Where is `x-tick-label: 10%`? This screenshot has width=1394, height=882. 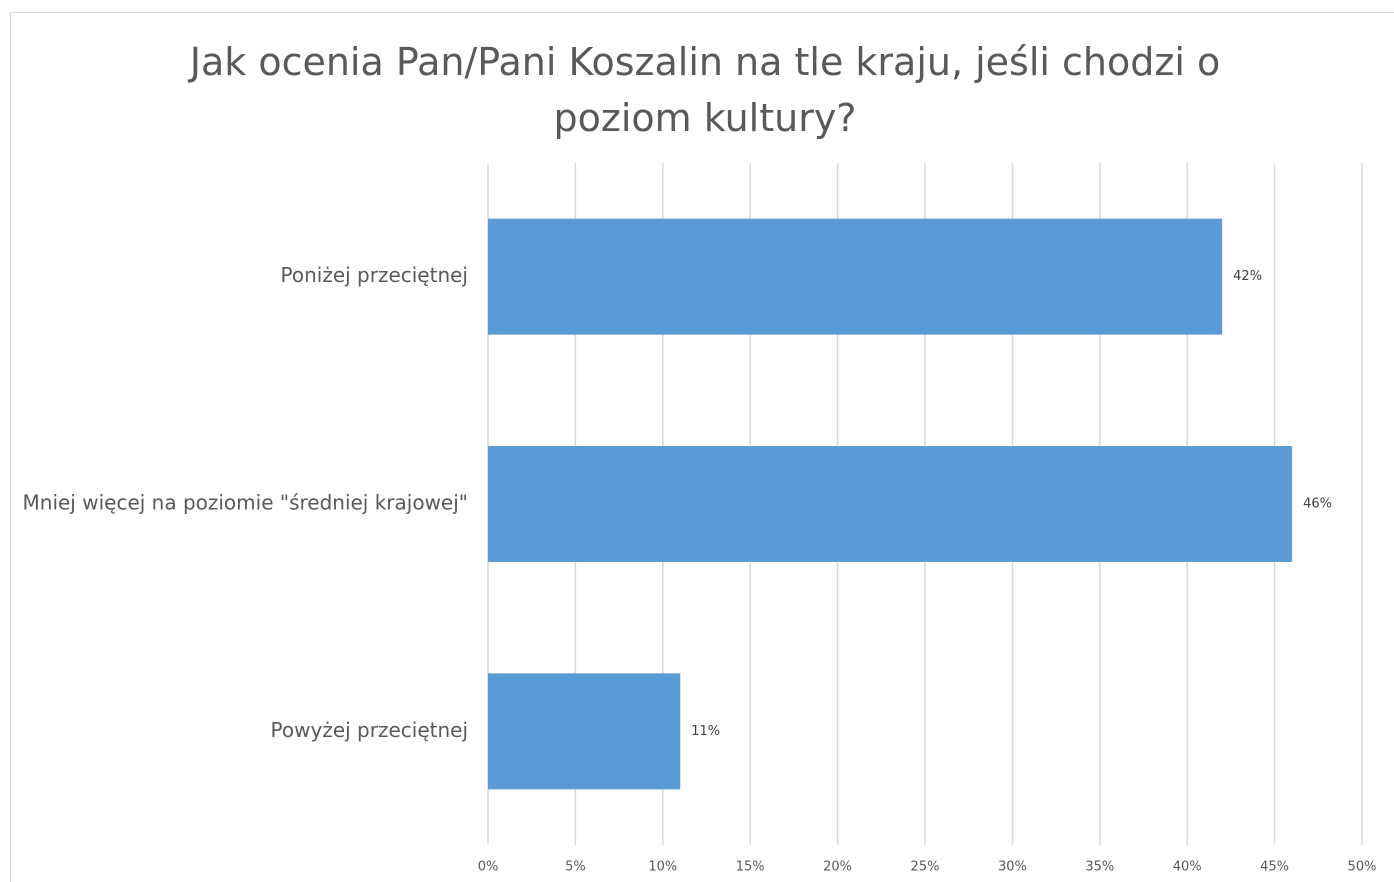 x-tick-label: 10% is located at coordinates (662, 867).